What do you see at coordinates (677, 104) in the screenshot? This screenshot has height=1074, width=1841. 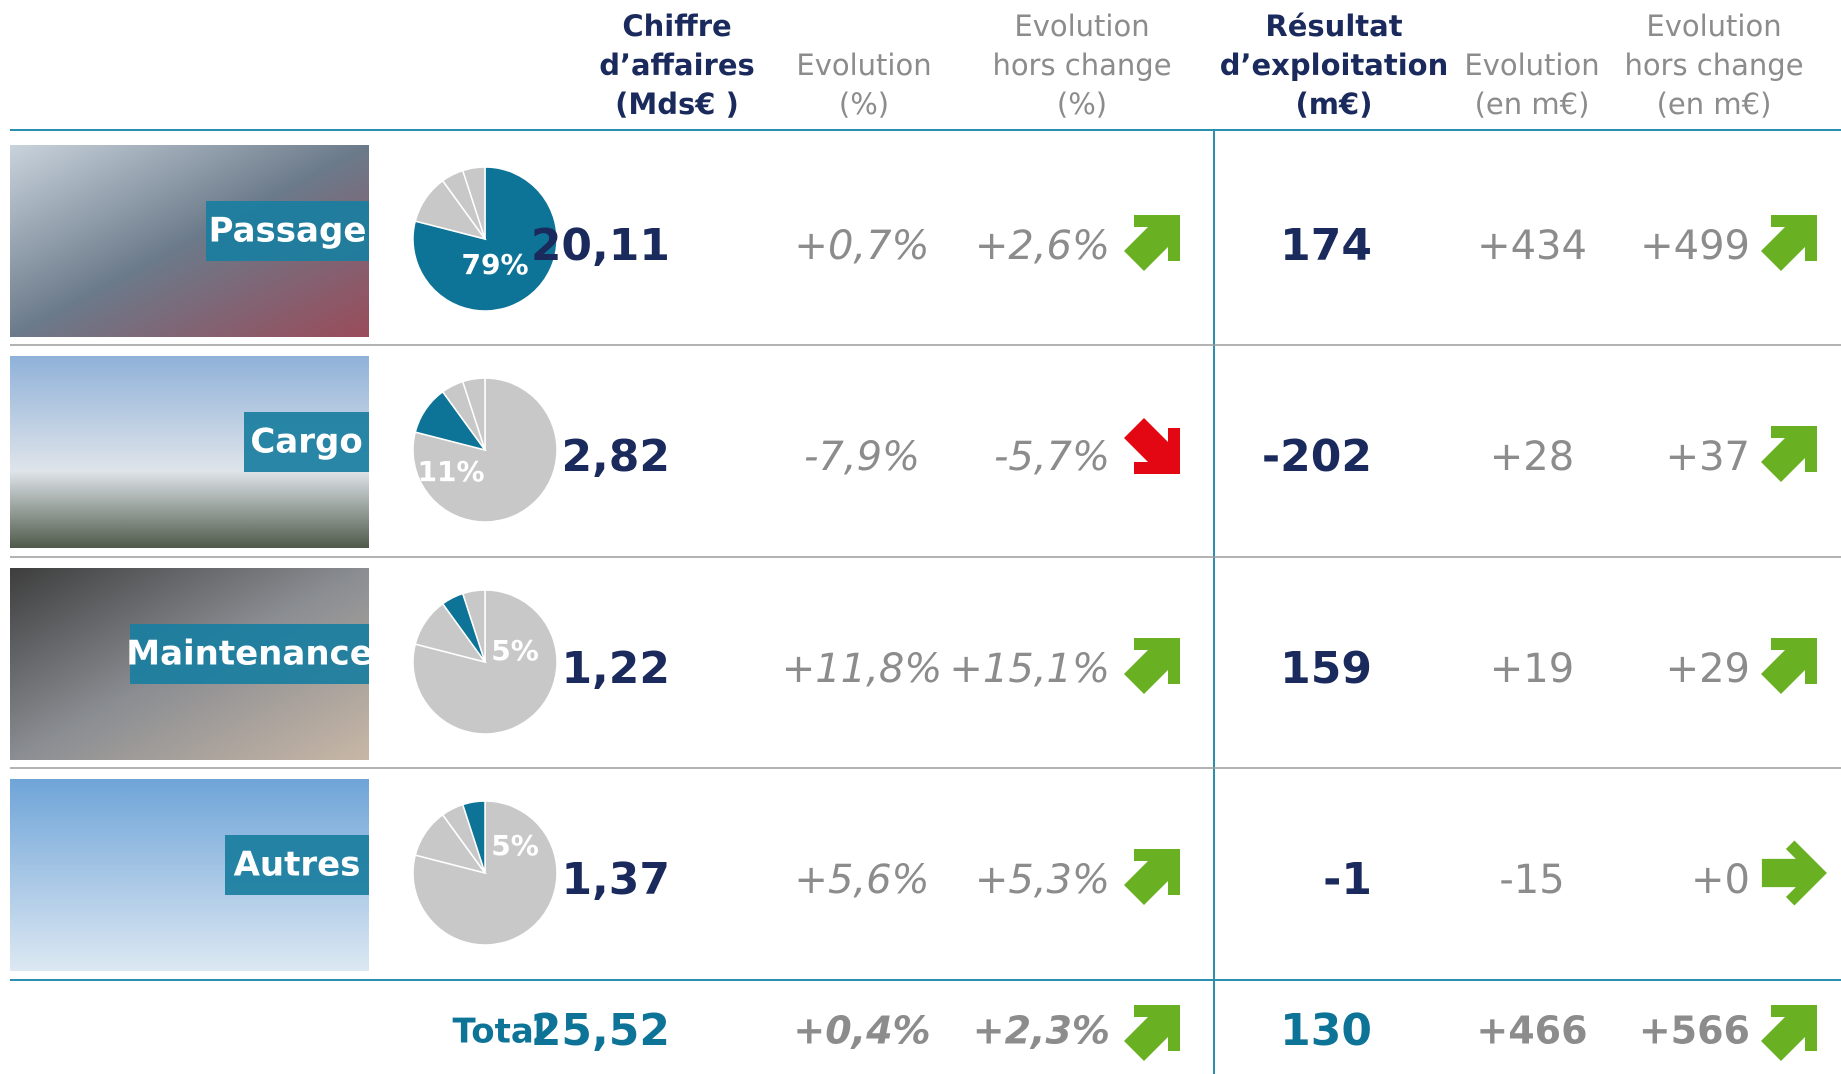 I see `column-header: (Mds€ )` at bounding box center [677, 104].